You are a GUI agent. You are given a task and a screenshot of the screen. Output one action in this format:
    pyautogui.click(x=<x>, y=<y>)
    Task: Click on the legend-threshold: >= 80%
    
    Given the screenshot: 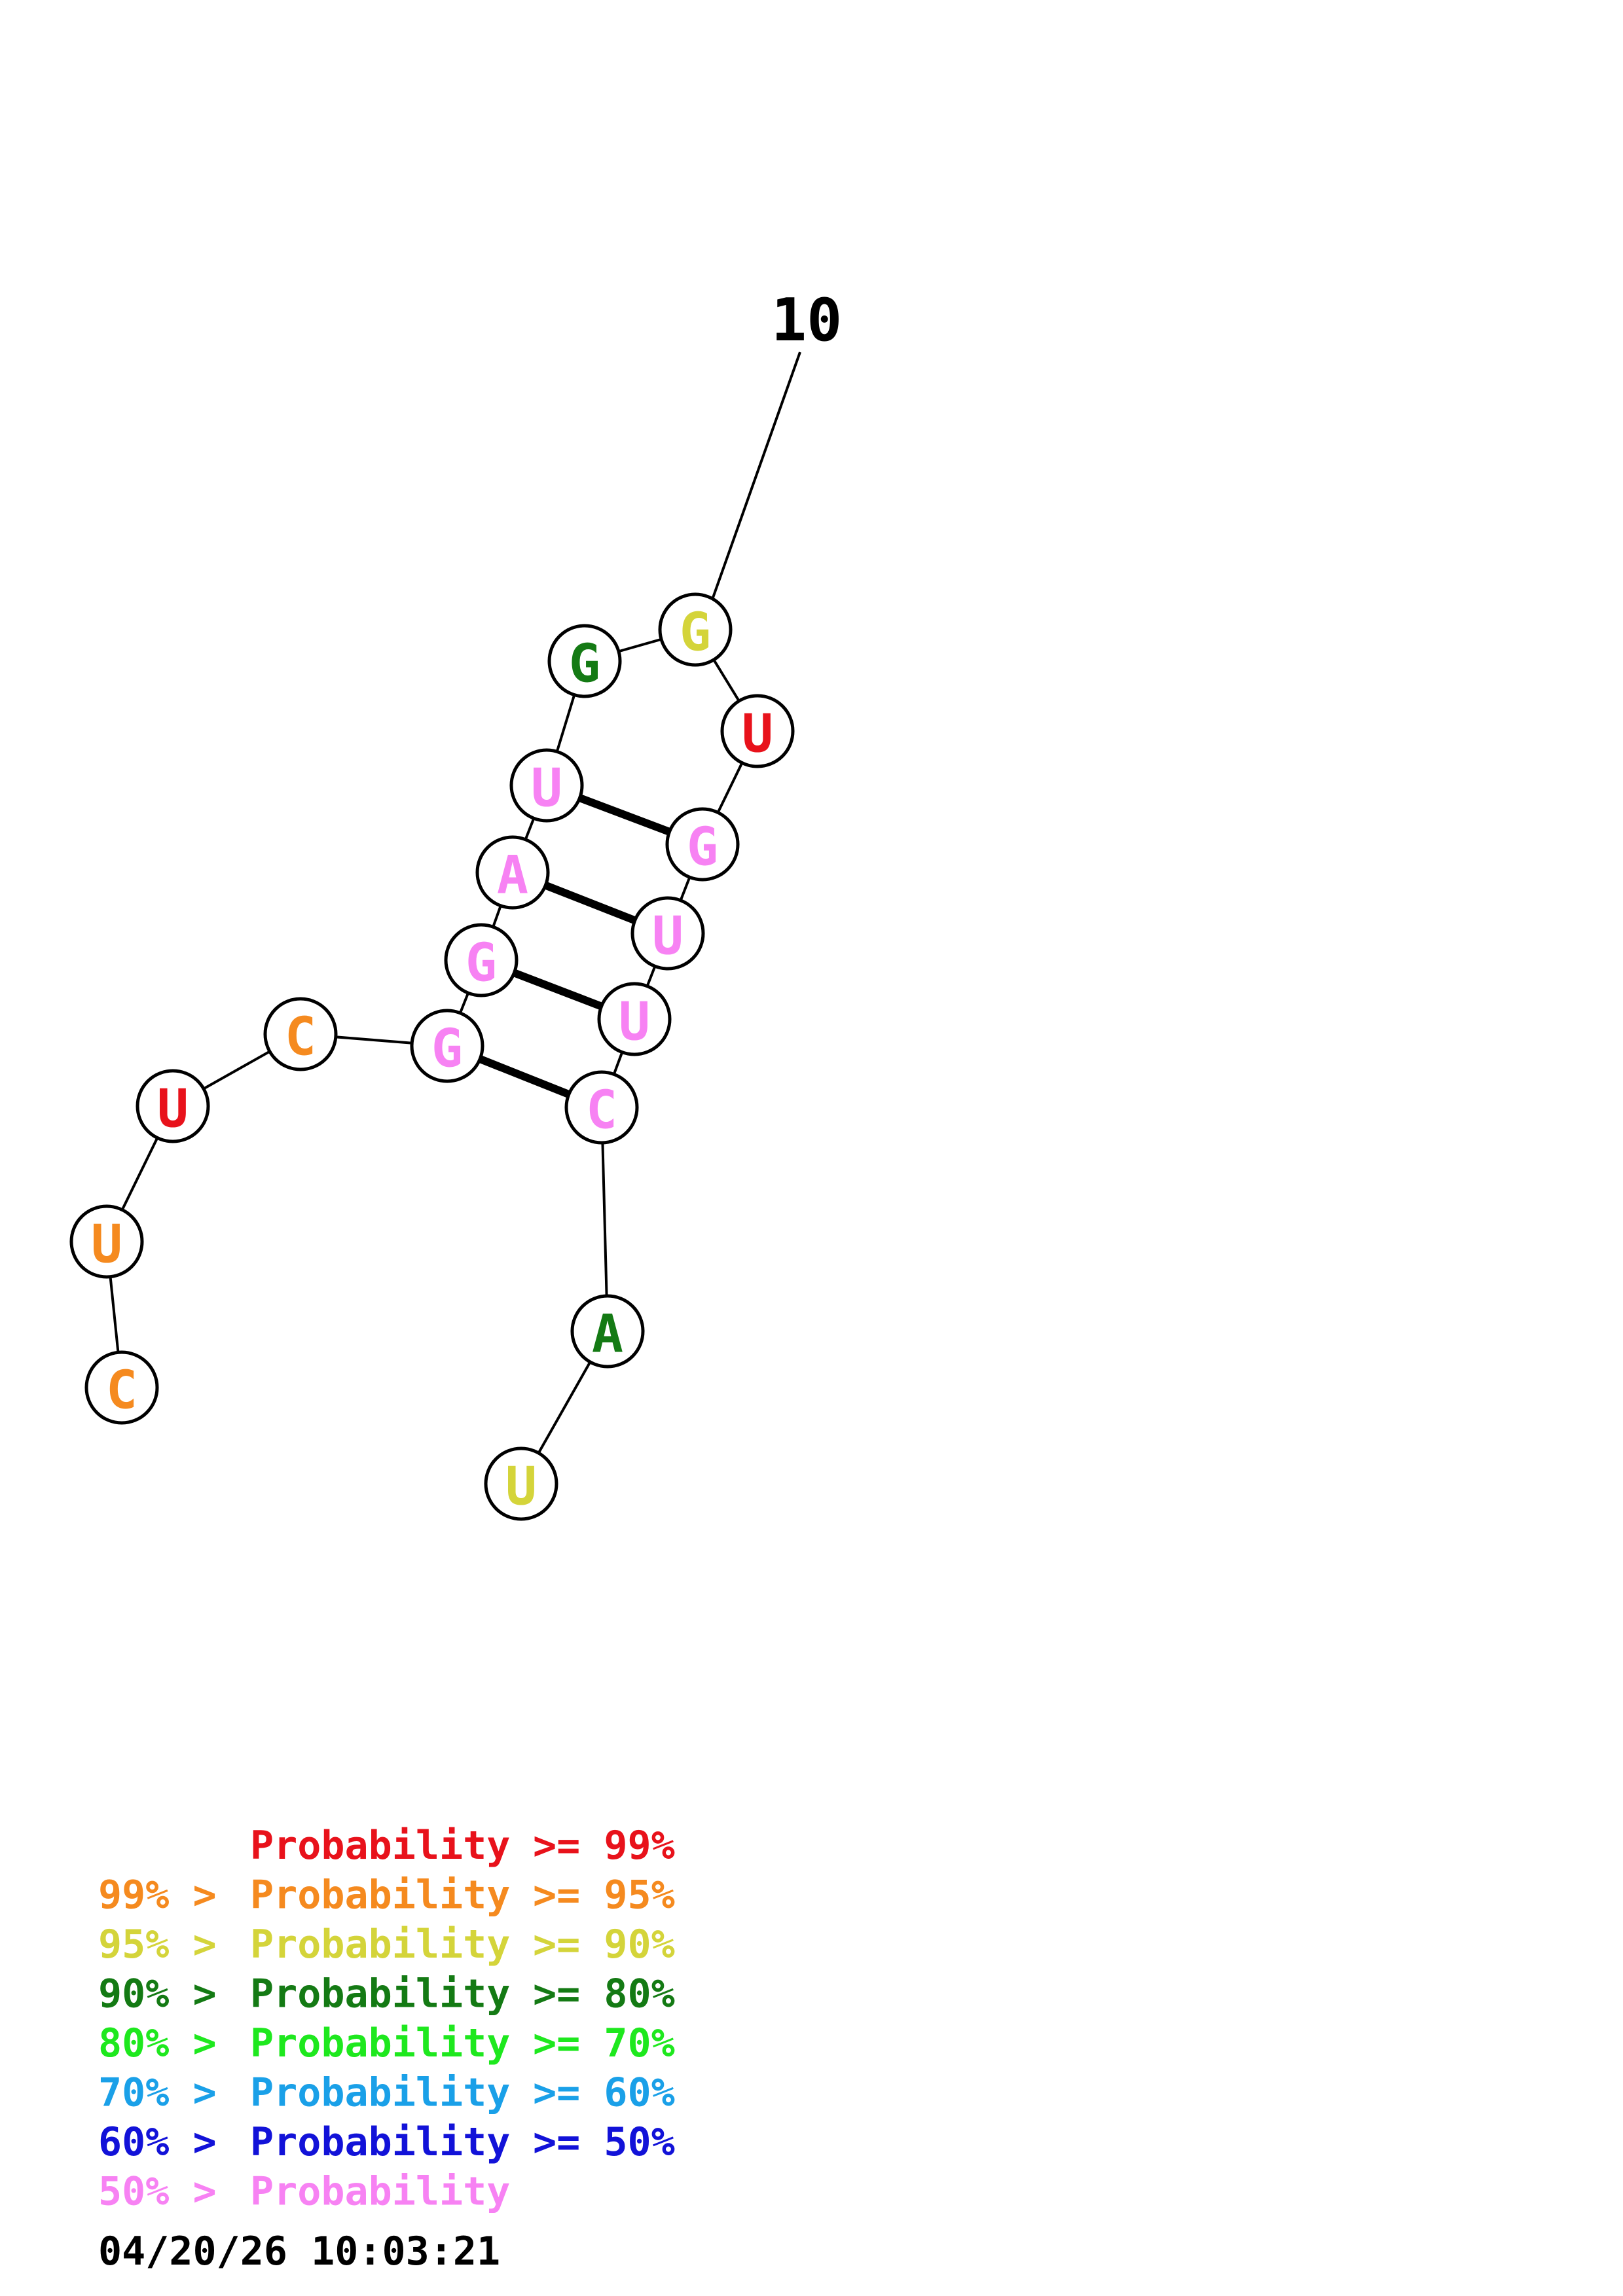 What is the action you would take?
    pyautogui.click(x=604, y=1994)
    